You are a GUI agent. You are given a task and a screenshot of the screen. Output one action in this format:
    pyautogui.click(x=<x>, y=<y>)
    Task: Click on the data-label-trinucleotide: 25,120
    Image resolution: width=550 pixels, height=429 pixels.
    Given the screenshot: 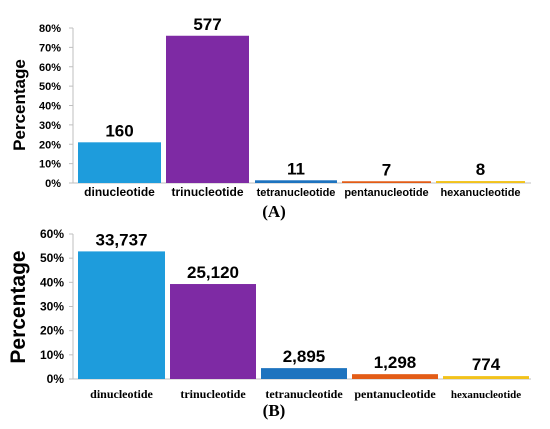 What is the action you would take?
    pyautogui.click(x=213, y=272)
    